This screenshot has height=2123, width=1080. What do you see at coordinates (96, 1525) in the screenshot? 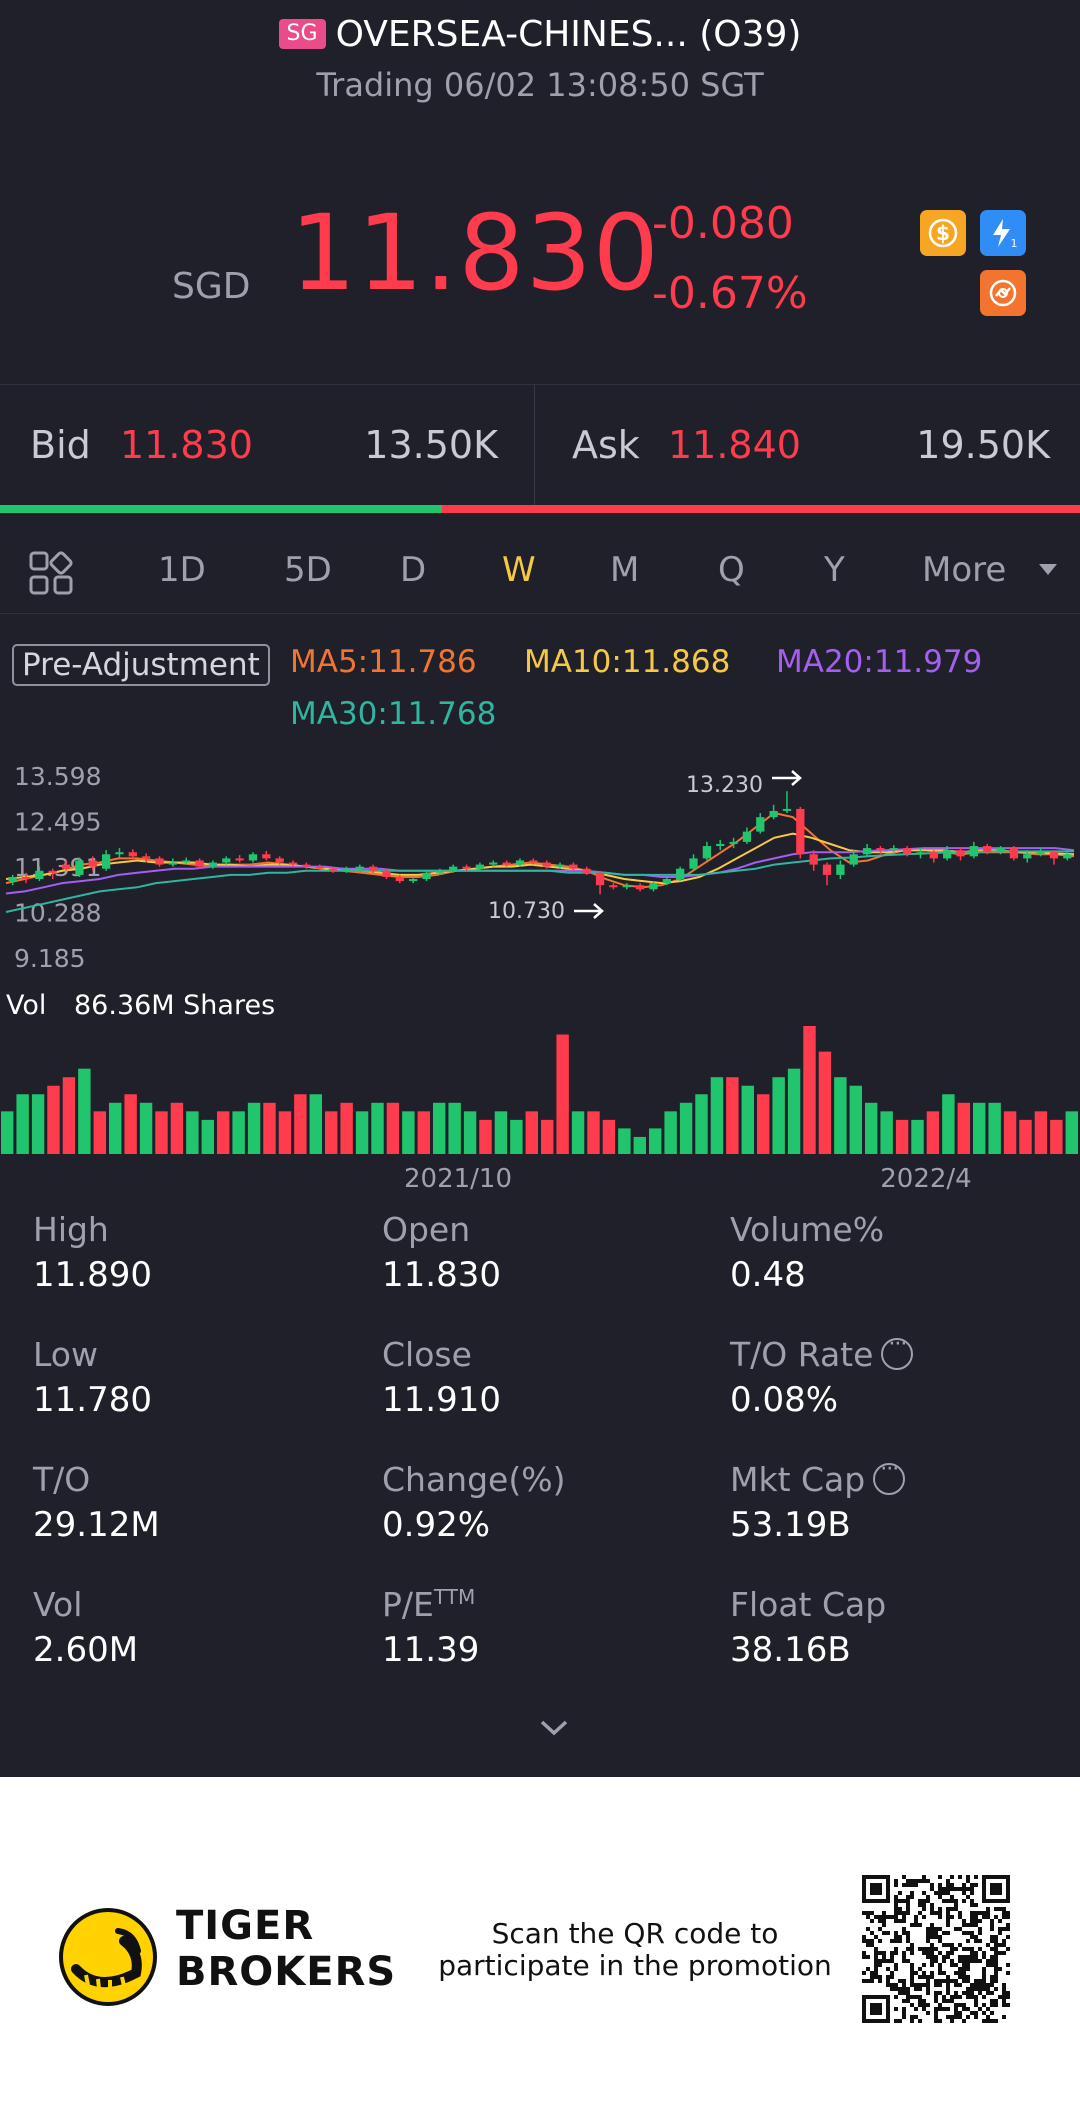
I see `stat-value: 29.12M` at bounding box center [96, 1525].